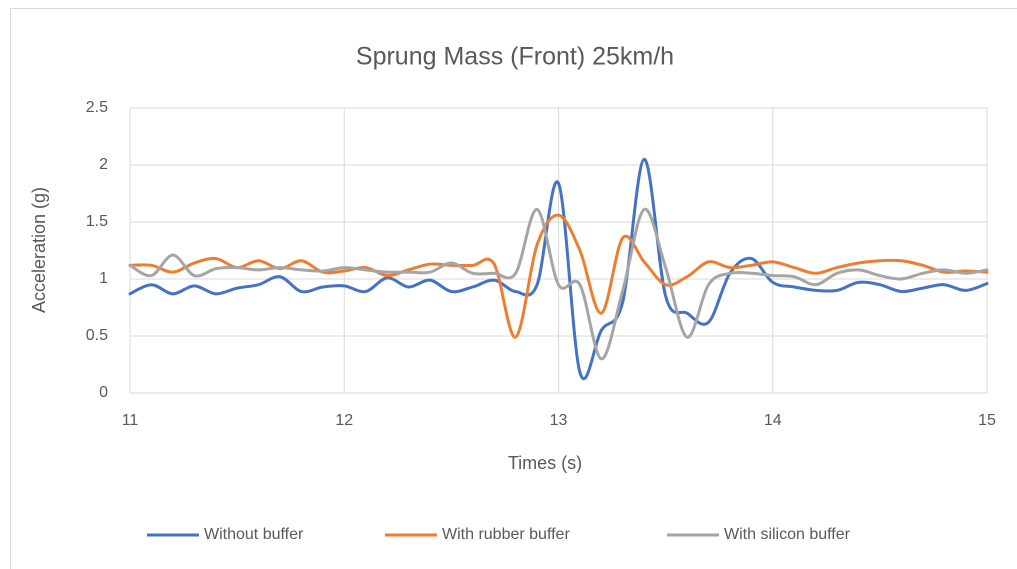 The height and width of the screenshot is (569, 1017). I want to click on y-tick-label: 2, so click(103, 164).